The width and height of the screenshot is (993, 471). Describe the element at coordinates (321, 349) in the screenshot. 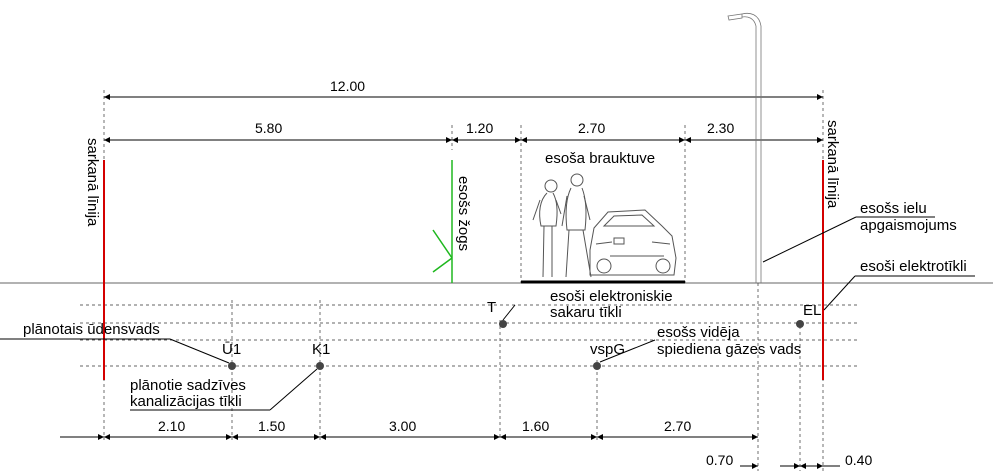

I see `marker-sewer-label: K1` at that location.